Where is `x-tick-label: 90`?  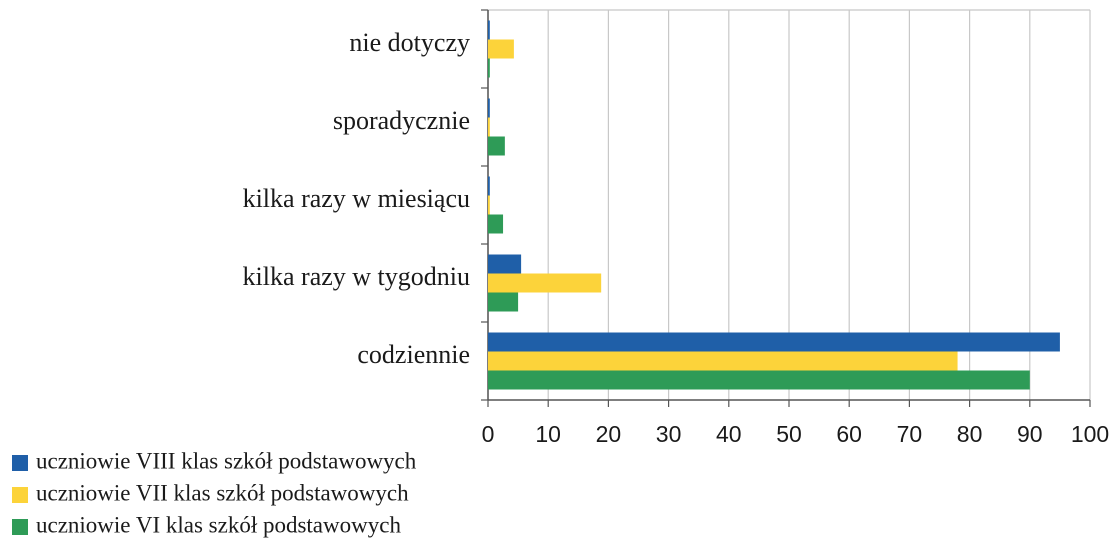
x-tick-label: 90 is located at coordinates (1030, 434).